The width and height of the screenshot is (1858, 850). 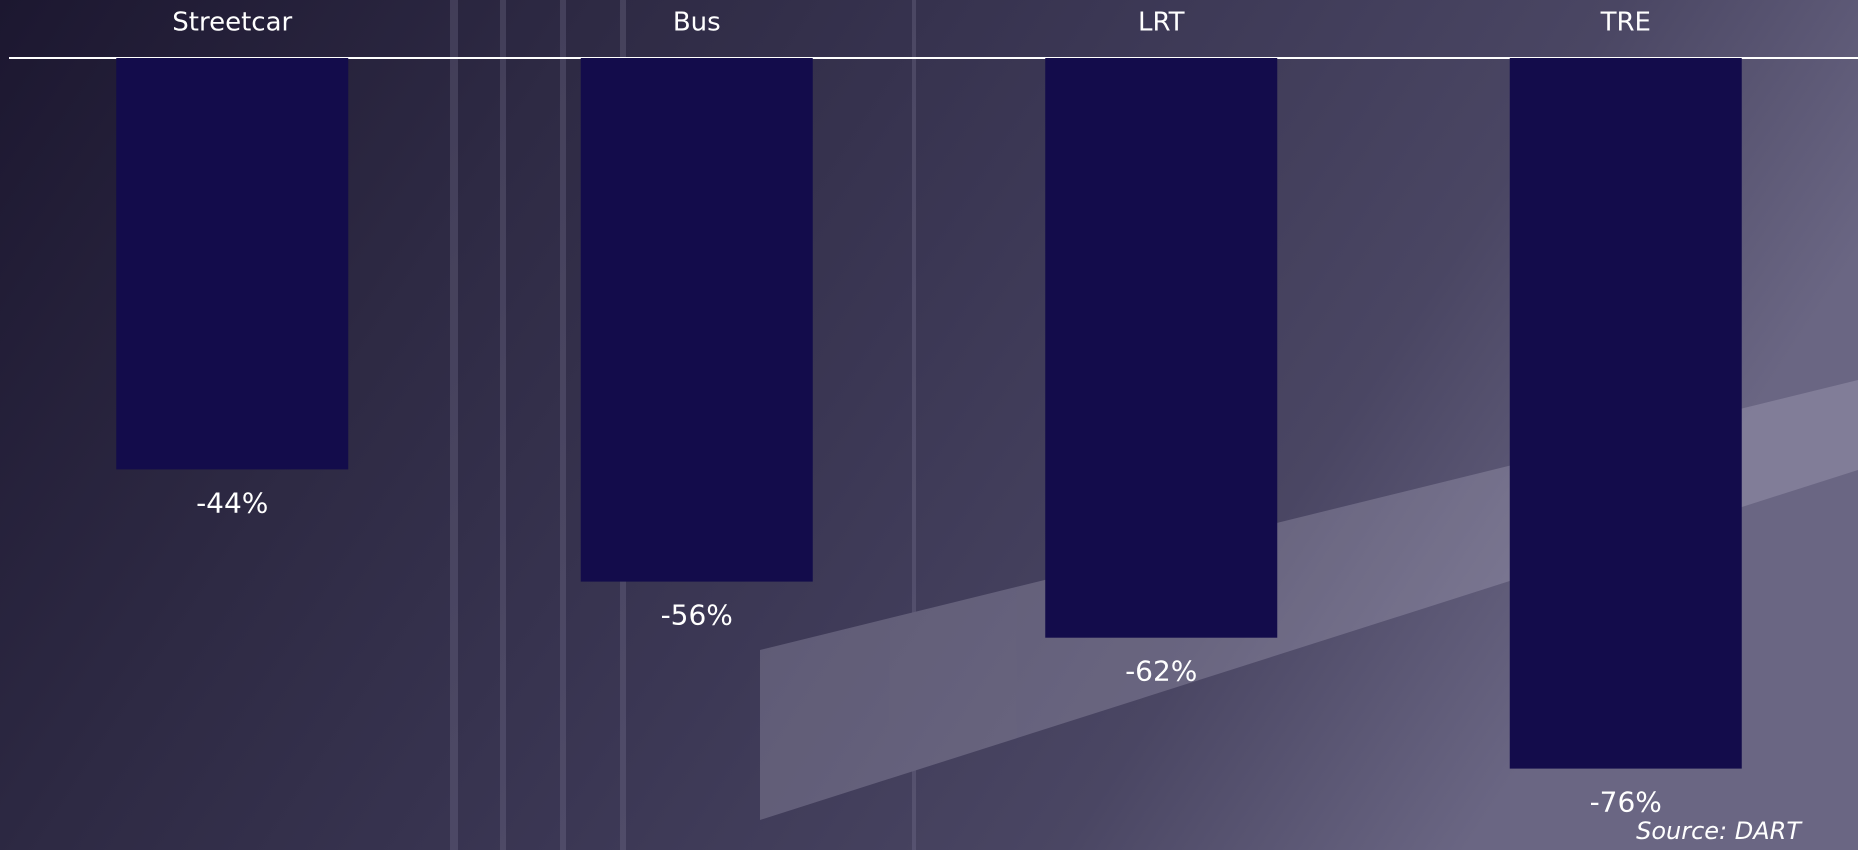 I want to click on category-label: Streetcar, so click(x=232, y=23).